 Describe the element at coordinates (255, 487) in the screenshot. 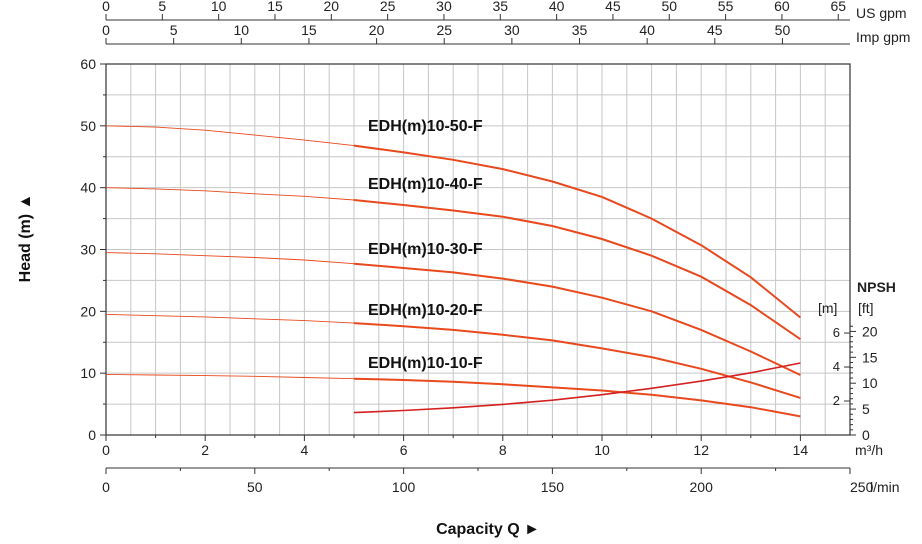

I see `lmin-tick-label: 50` at that location.